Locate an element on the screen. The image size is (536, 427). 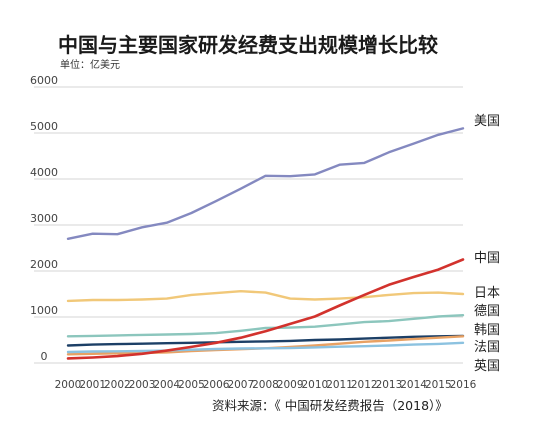
chart-unit: 单位：亿美元 is located at coordinates (90, 64).